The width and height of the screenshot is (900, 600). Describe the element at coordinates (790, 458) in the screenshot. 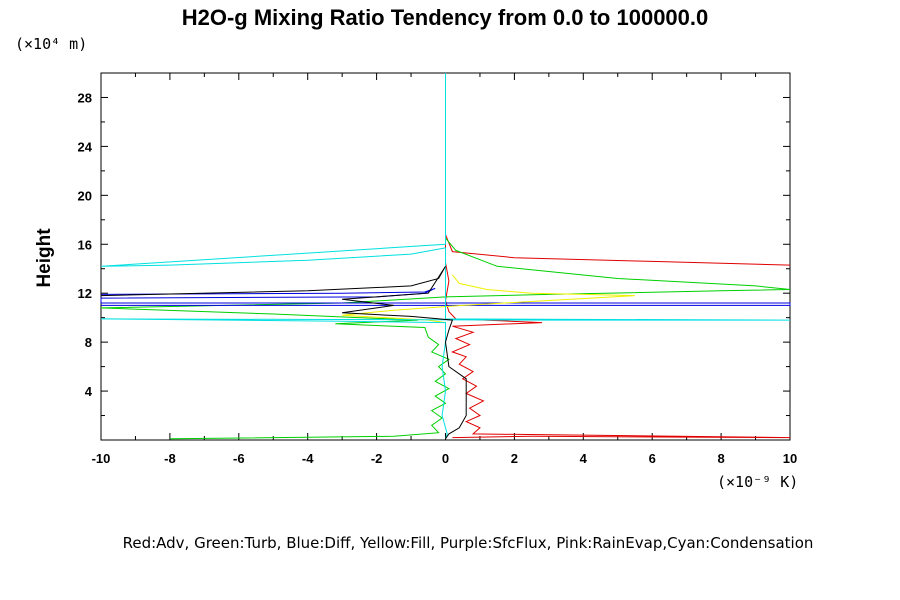

I see `x-tick-label: 10` at that location.